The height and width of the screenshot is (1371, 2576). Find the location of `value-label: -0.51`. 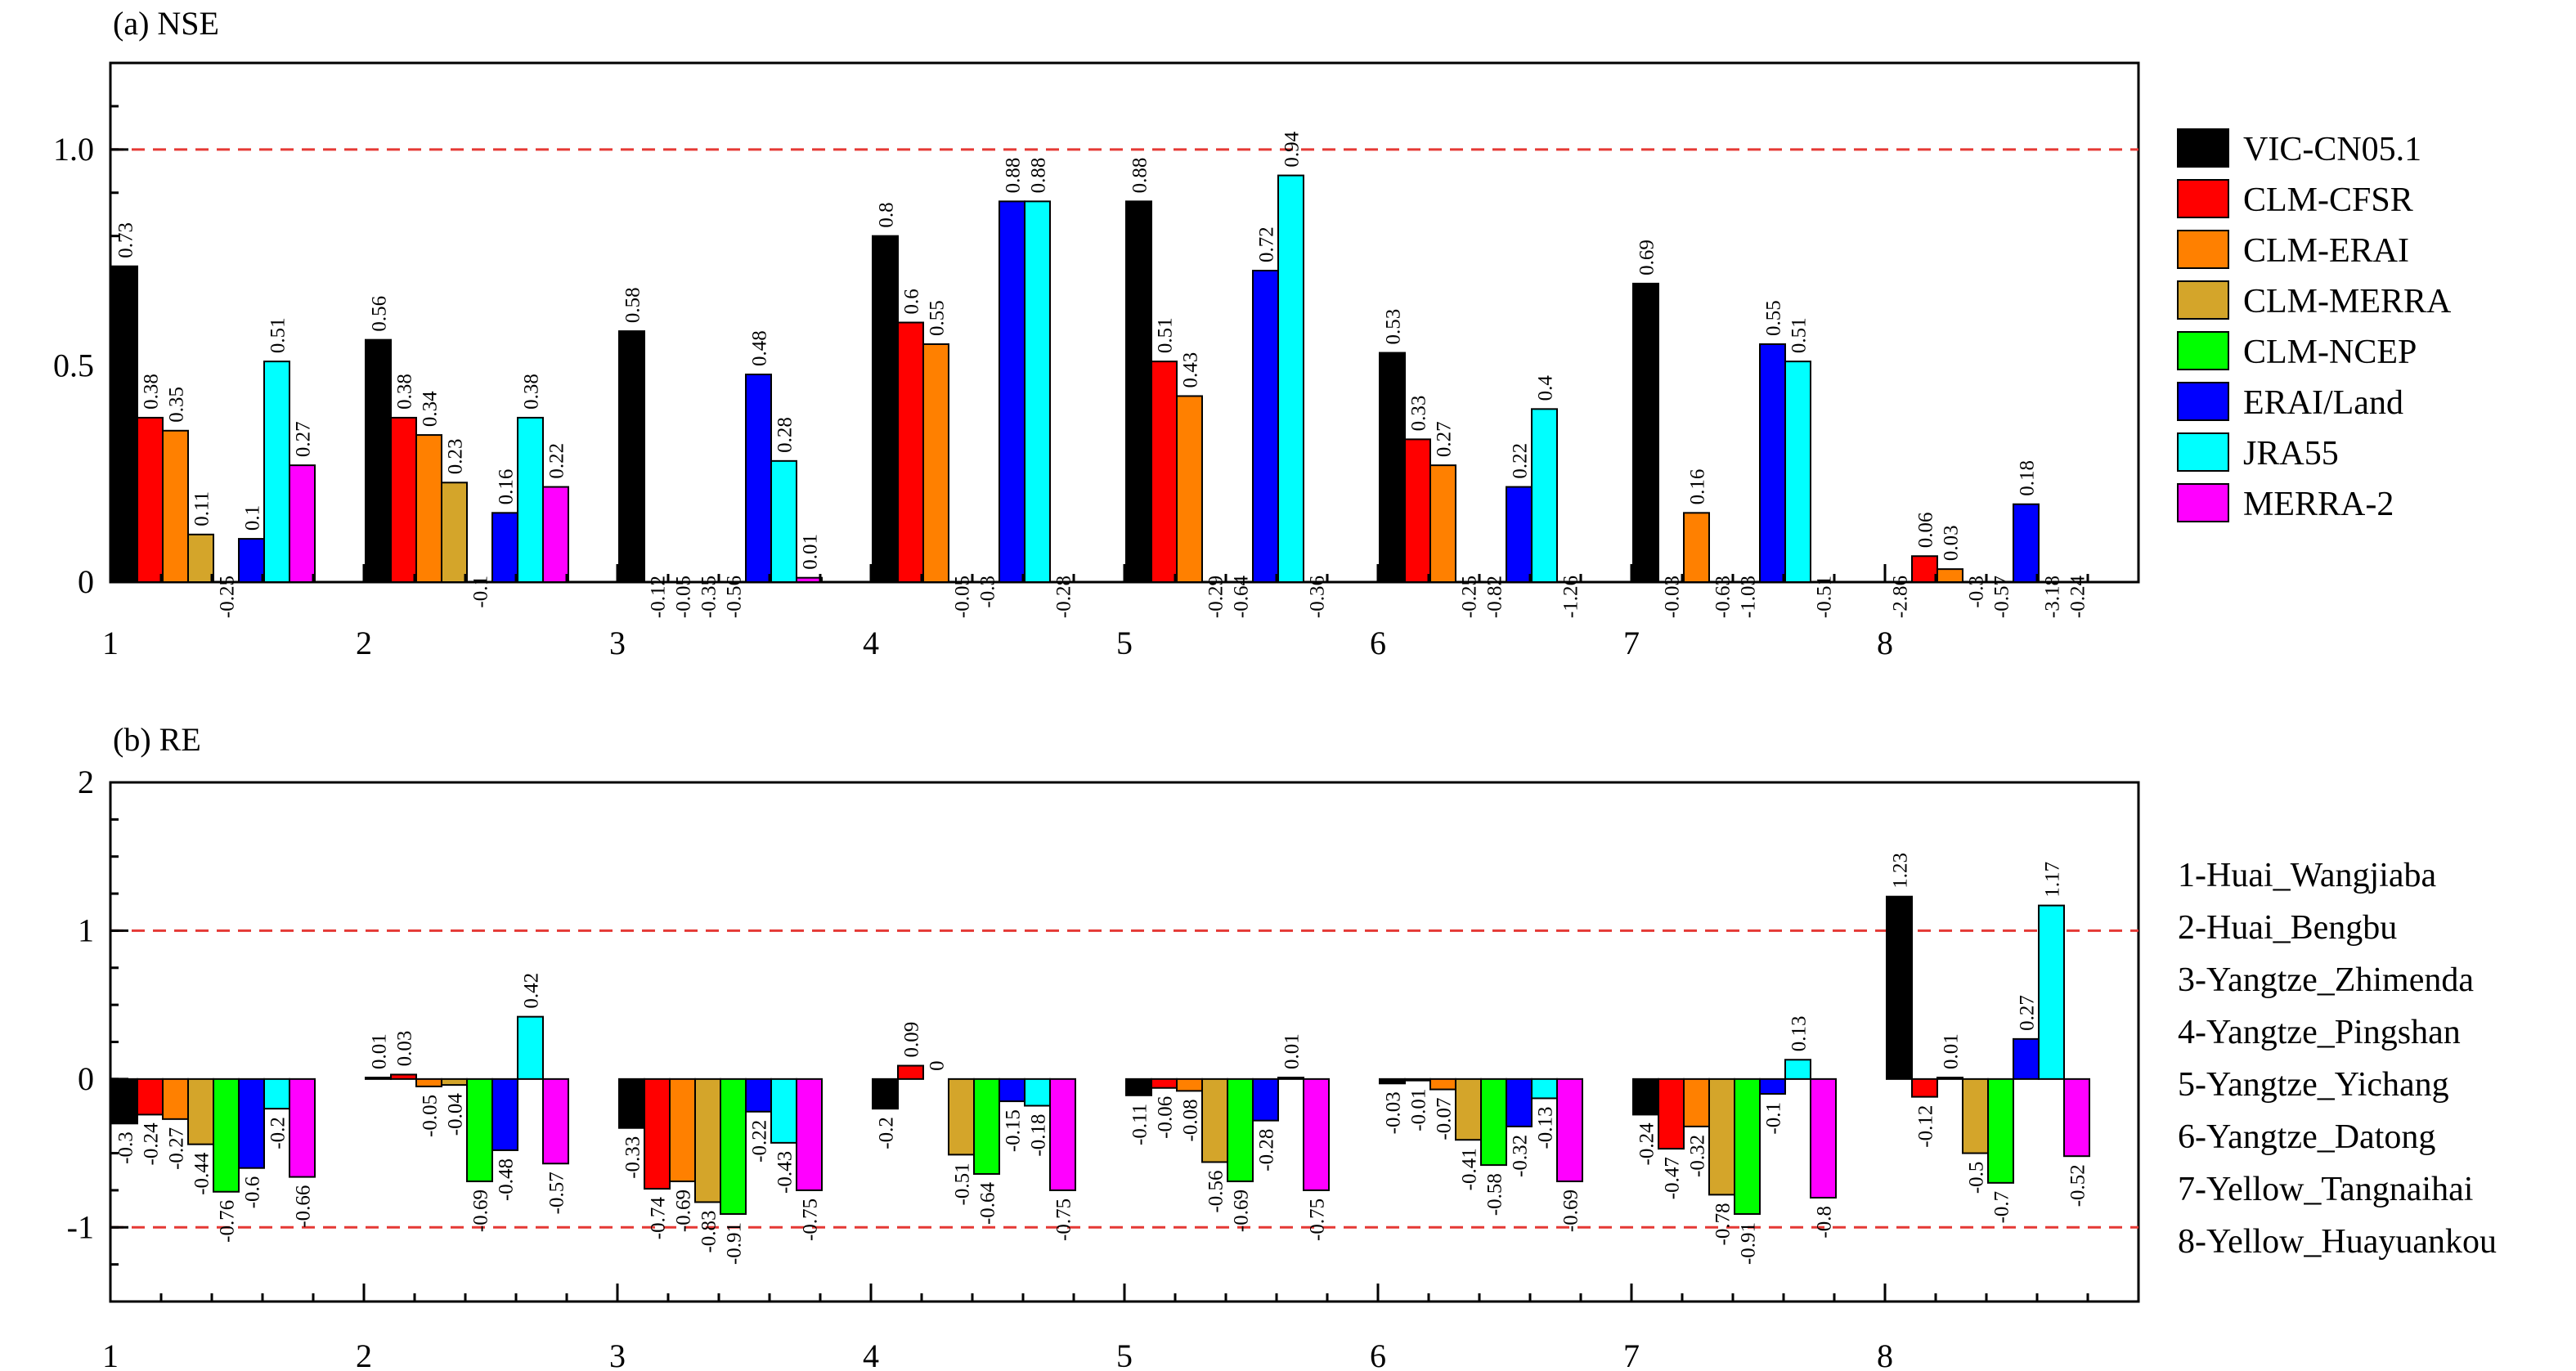

value-label: -0.51 is located at coordinates (1825, 597).